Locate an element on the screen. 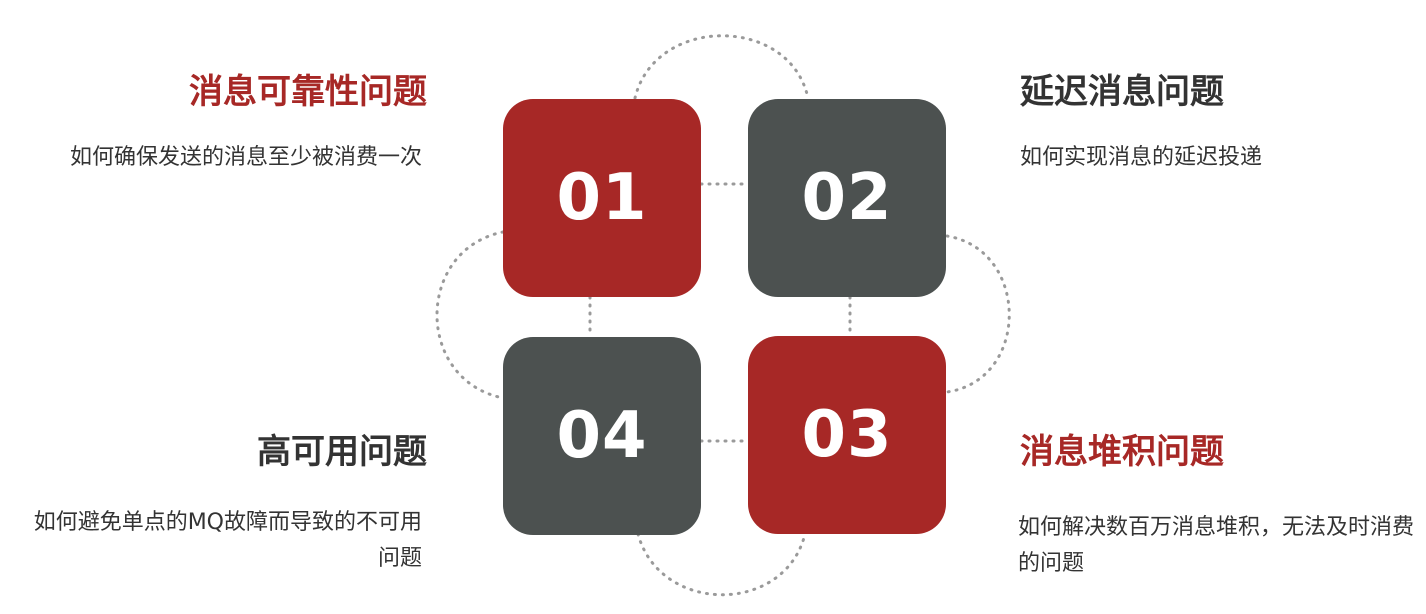  tile-01: 01 is located at coordinates (602, 198).